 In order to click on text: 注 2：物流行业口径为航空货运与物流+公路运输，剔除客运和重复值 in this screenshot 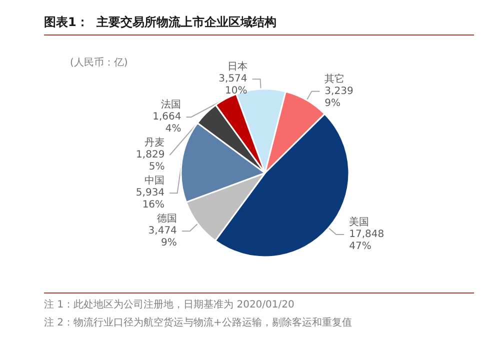, I will do `click(198, 322)`.